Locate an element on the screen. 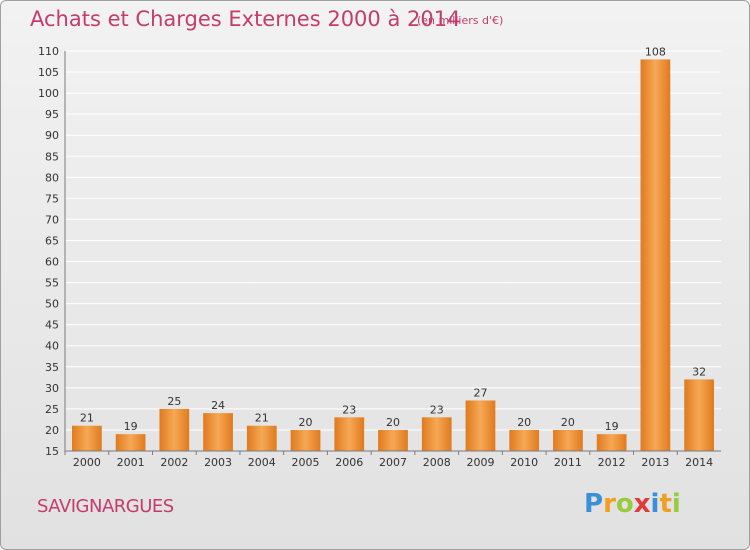  y-tick-label: 85 is located at coordinates (52, 156).